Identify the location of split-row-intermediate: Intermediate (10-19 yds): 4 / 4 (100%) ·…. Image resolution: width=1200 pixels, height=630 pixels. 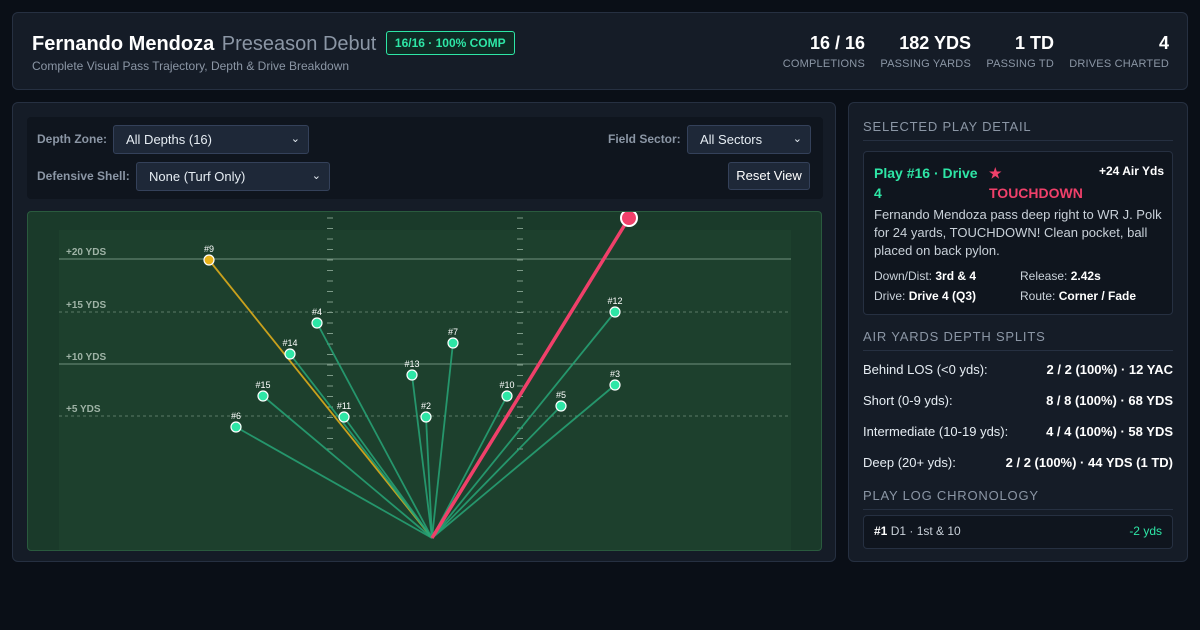
(1018, 431).